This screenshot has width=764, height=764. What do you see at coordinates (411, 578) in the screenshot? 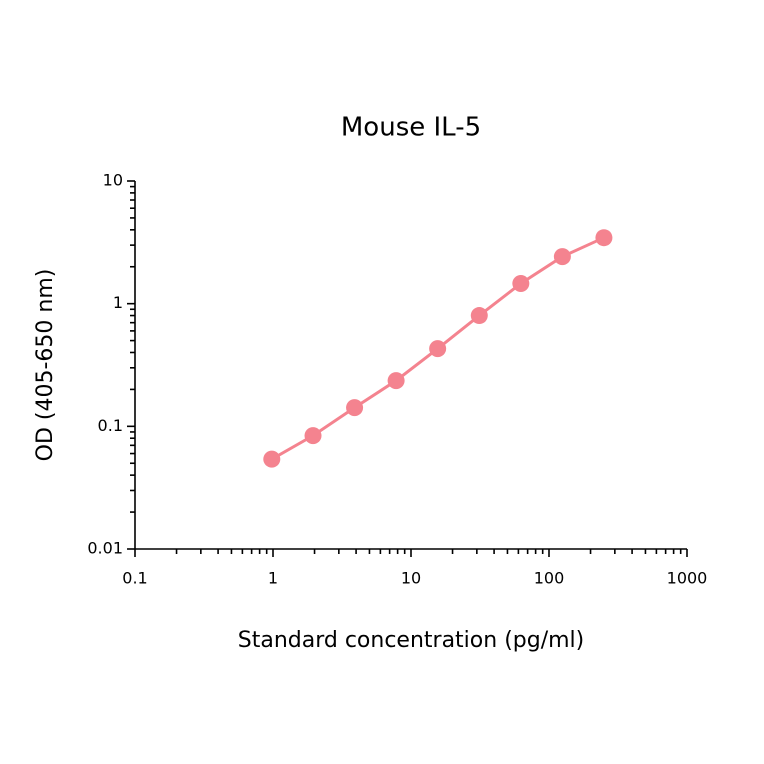
I see `x-tick-label: 10` at bounding box center [411, 578].